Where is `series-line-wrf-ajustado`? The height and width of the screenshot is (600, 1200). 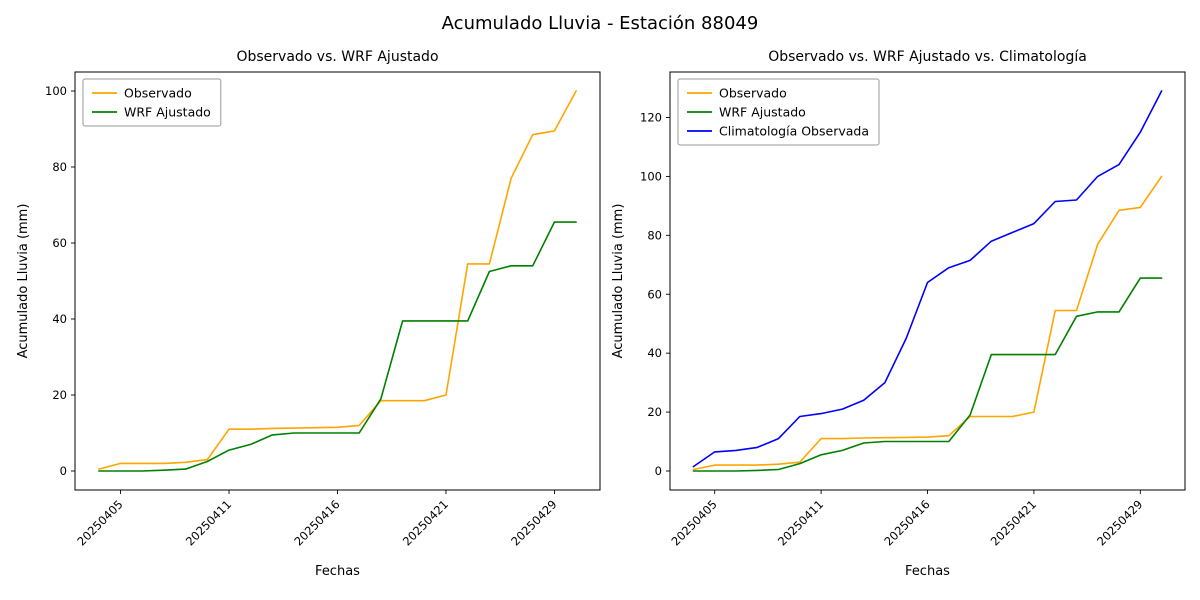
series-line-wrf-ajustado is located at coordinates (927, 374).